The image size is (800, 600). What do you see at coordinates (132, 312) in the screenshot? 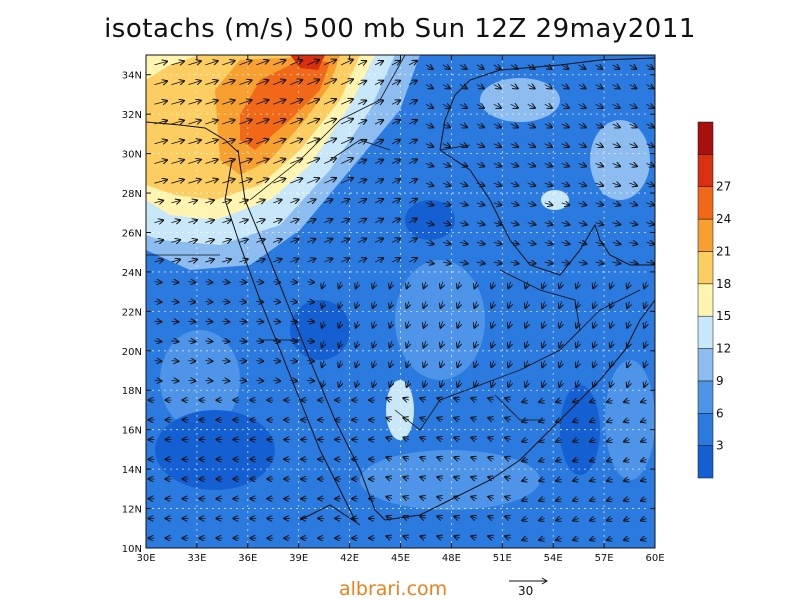
I see `y-tick-label: 22N` at bounding box center [132, 312].